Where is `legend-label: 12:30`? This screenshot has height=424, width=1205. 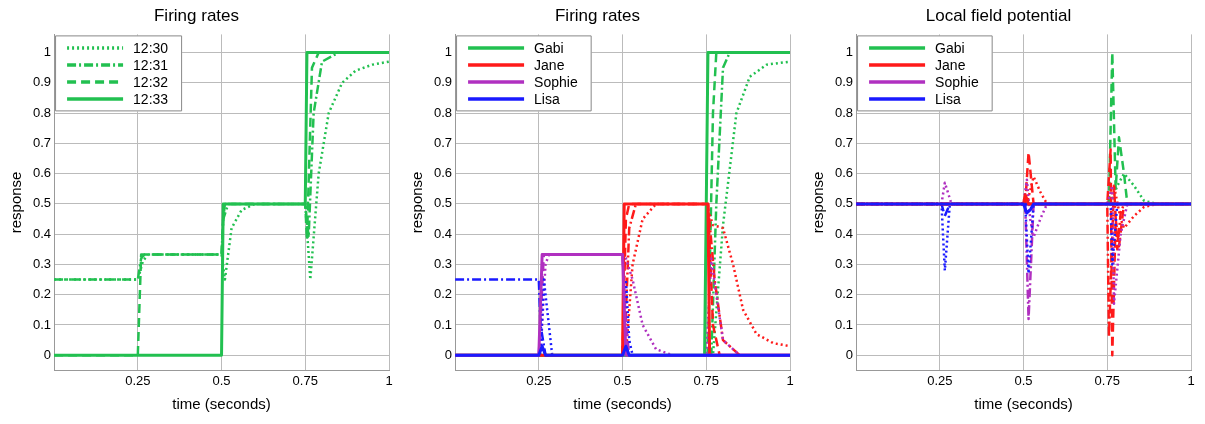
legend-label: 12:30 is located at coordinates (151, 47).